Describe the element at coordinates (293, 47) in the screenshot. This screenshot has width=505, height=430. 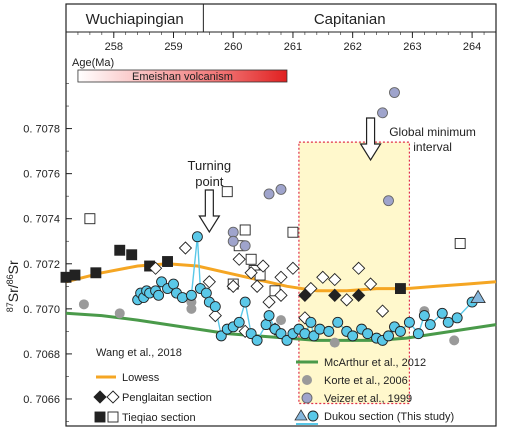
I see `x-tick-label: 261` at that location.